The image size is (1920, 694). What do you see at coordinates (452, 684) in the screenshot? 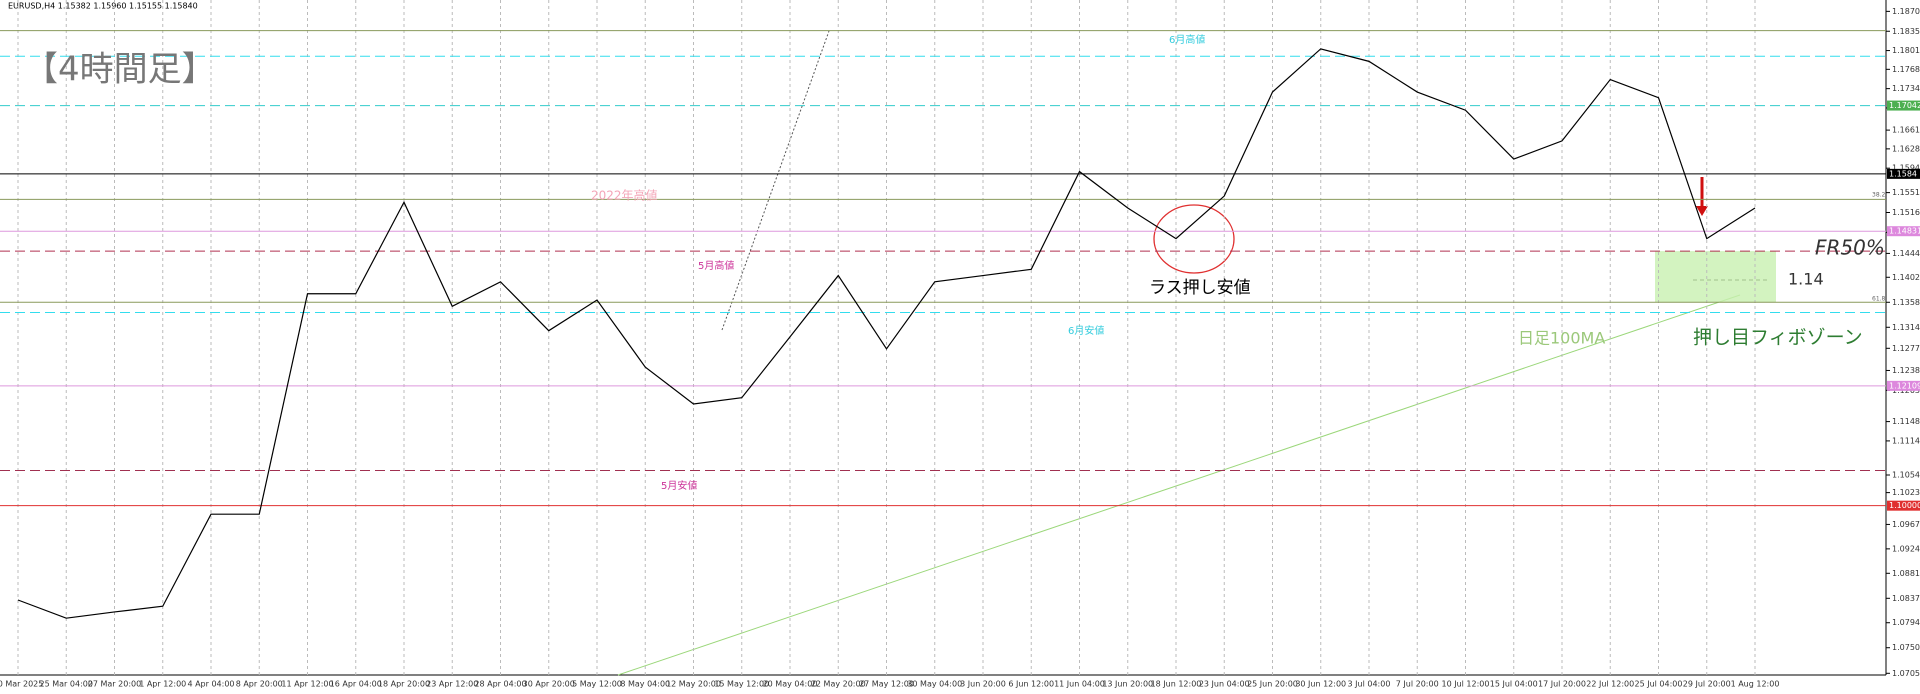
I see `x-tick-label: 23 Apr 12:00` at bounding box center [452, 684].